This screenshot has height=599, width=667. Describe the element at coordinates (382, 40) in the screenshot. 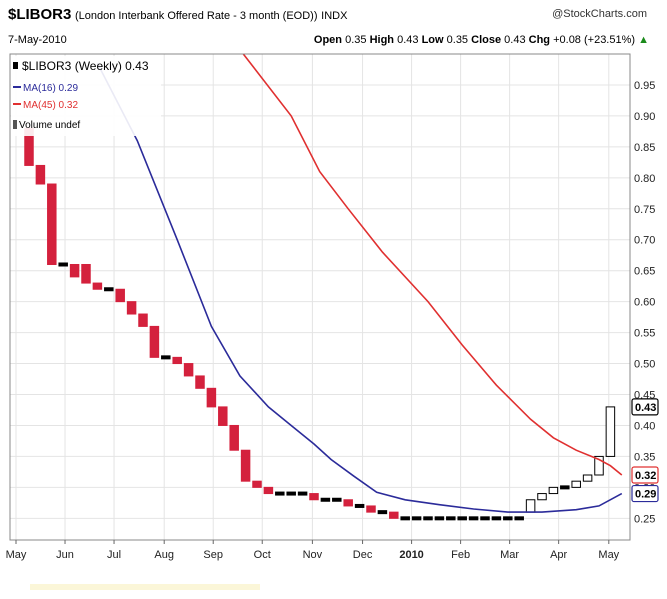

I see `high-label: High` at that location.